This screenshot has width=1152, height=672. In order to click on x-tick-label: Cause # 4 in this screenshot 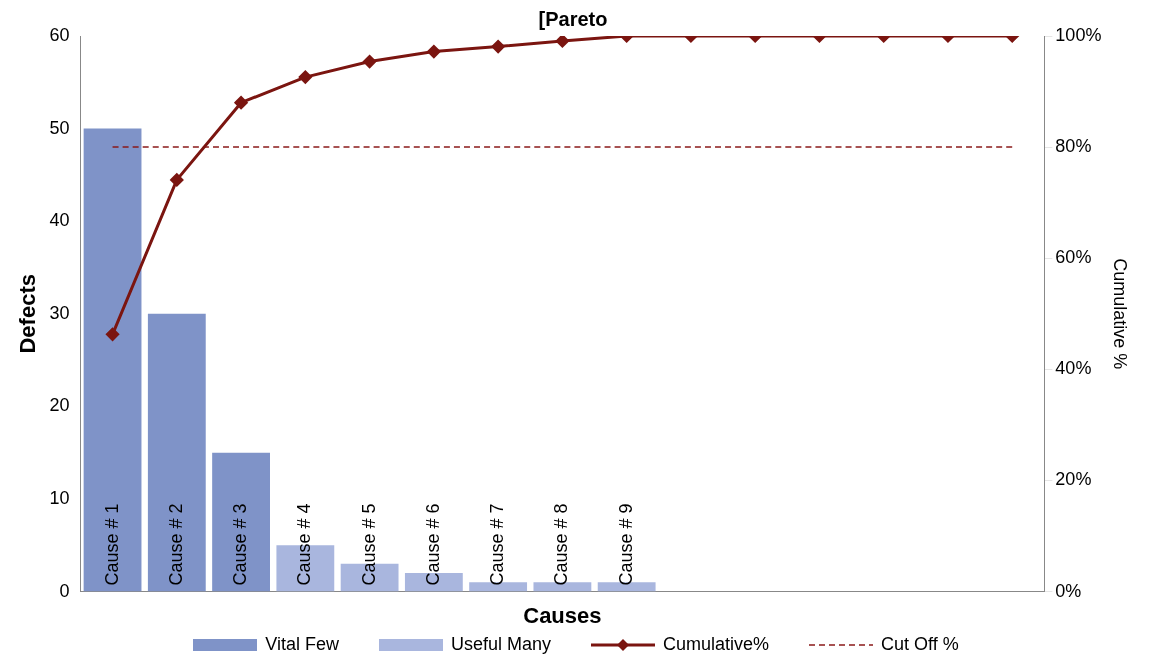, I will do `click(304, 544)`.